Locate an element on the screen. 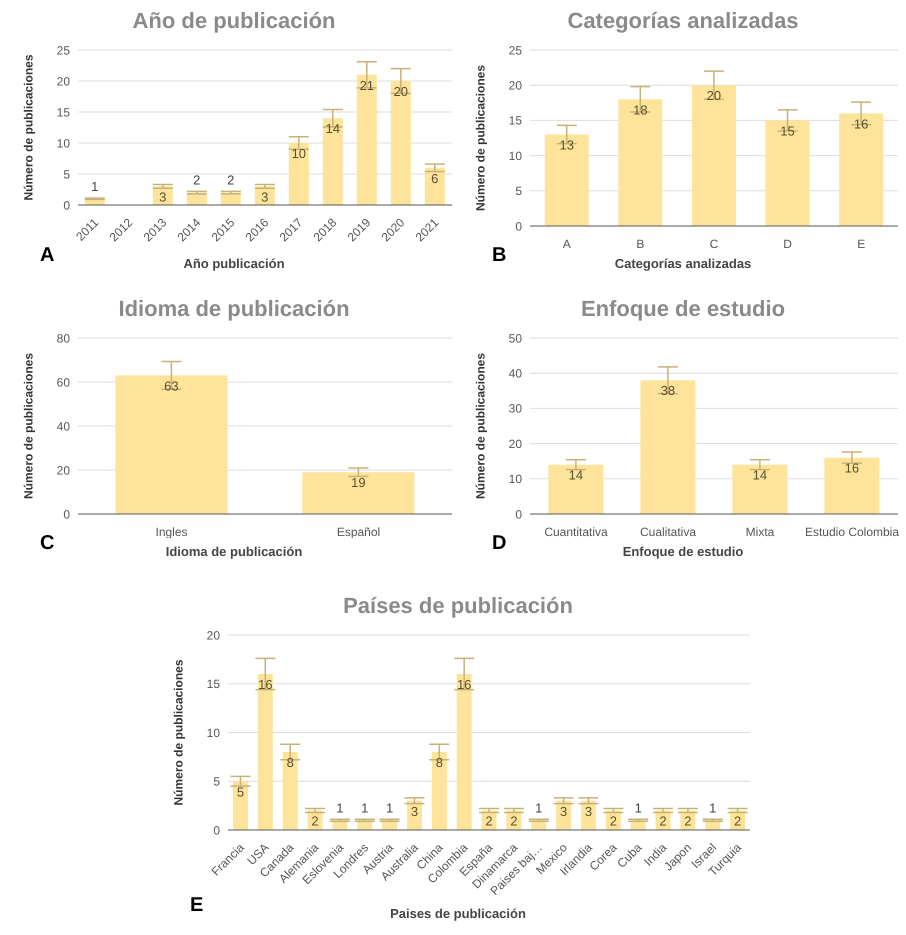 The image size is (906, 935). y-tick-label: 50 is located at coordinates (515, 338).